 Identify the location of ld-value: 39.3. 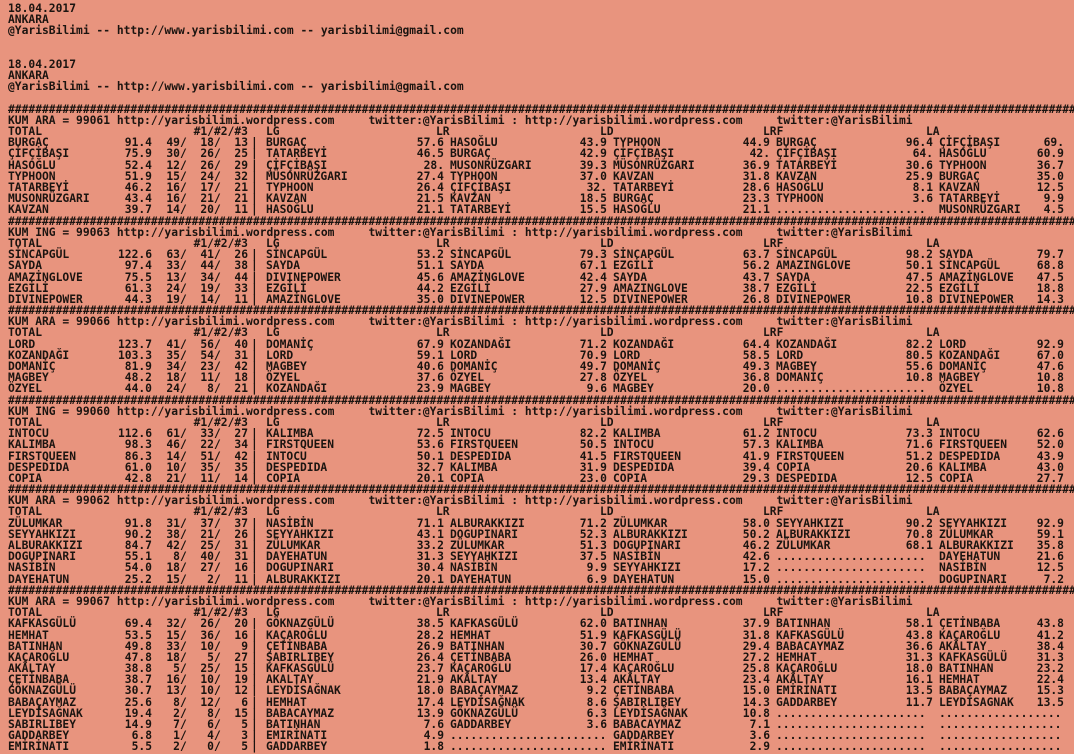
(593, 165).